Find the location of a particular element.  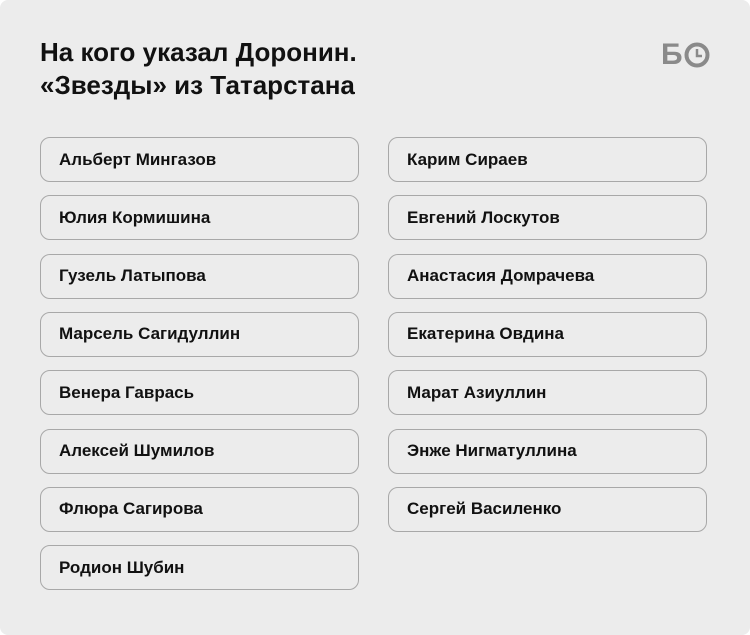

person-card: Флюра Сагирова is located at coordinates (199, 509).